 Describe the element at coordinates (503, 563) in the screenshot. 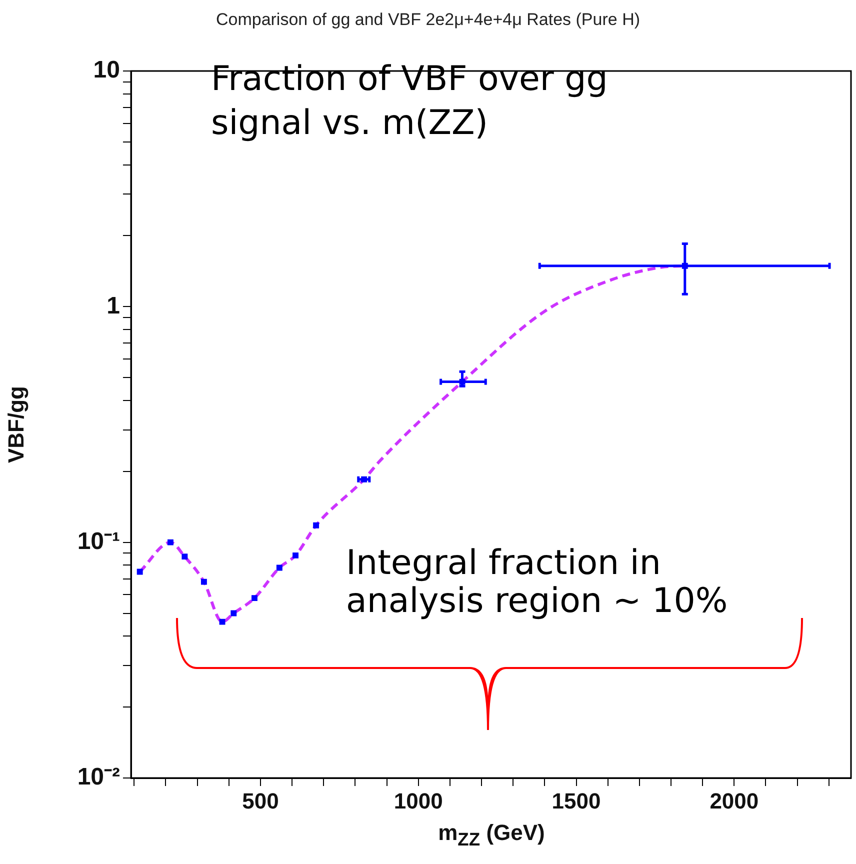

I see `annotation: Integral fraction in` at that location.